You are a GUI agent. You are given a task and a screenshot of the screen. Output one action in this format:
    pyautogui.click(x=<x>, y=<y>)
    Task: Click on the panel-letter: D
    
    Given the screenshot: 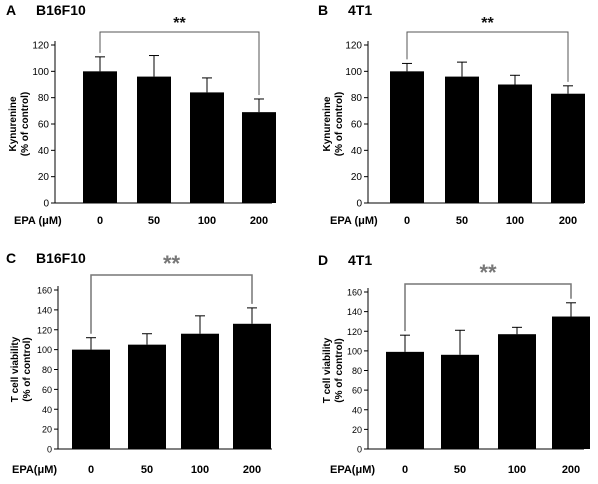 What is the action you would take?
    pyautogui.click(x=323, y=260)
    